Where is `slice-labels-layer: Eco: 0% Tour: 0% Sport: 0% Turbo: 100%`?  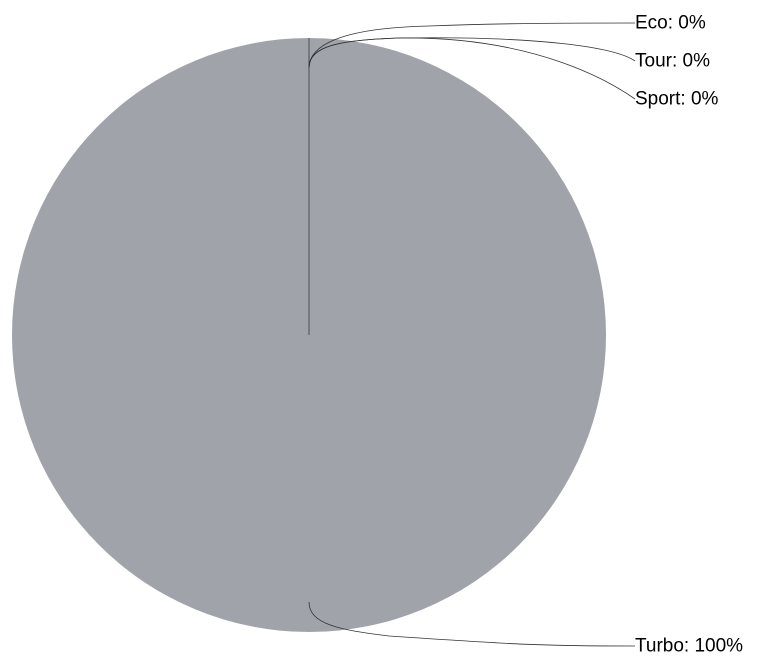 slice-labels-layer: Eco: 0% Tour: 0% Sport: 0% Turbo: 100% is located at coordinates (689, 335).